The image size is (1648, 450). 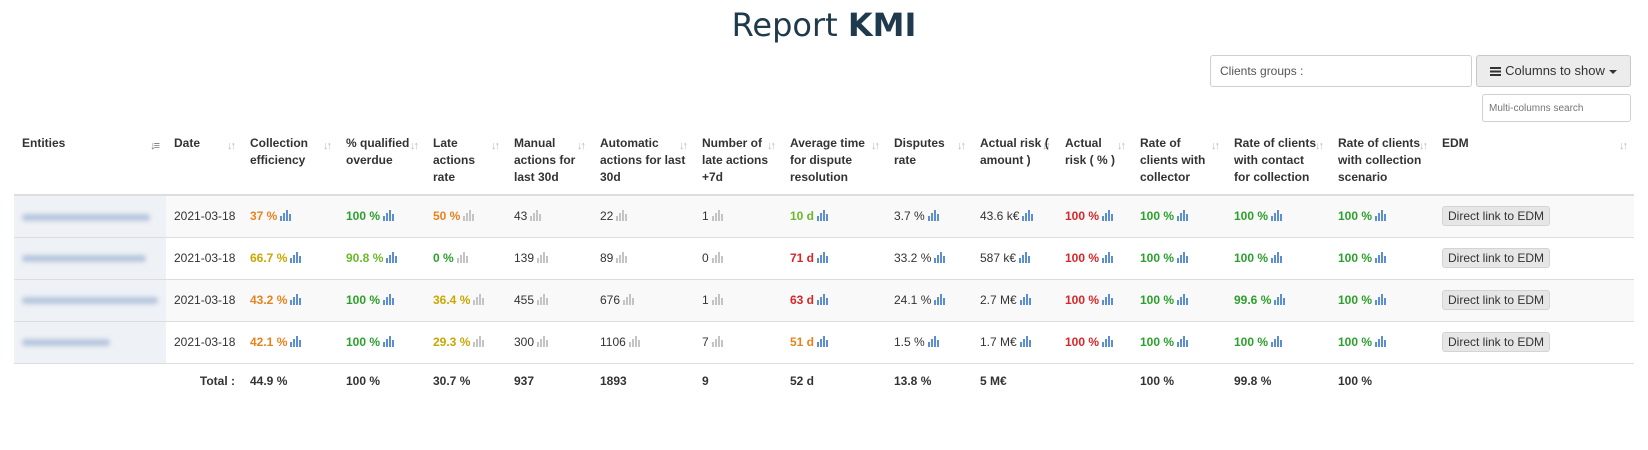 I want to click on column-header: Actual risk ( amount ) ↓↑, so click(x=1014, y=163).